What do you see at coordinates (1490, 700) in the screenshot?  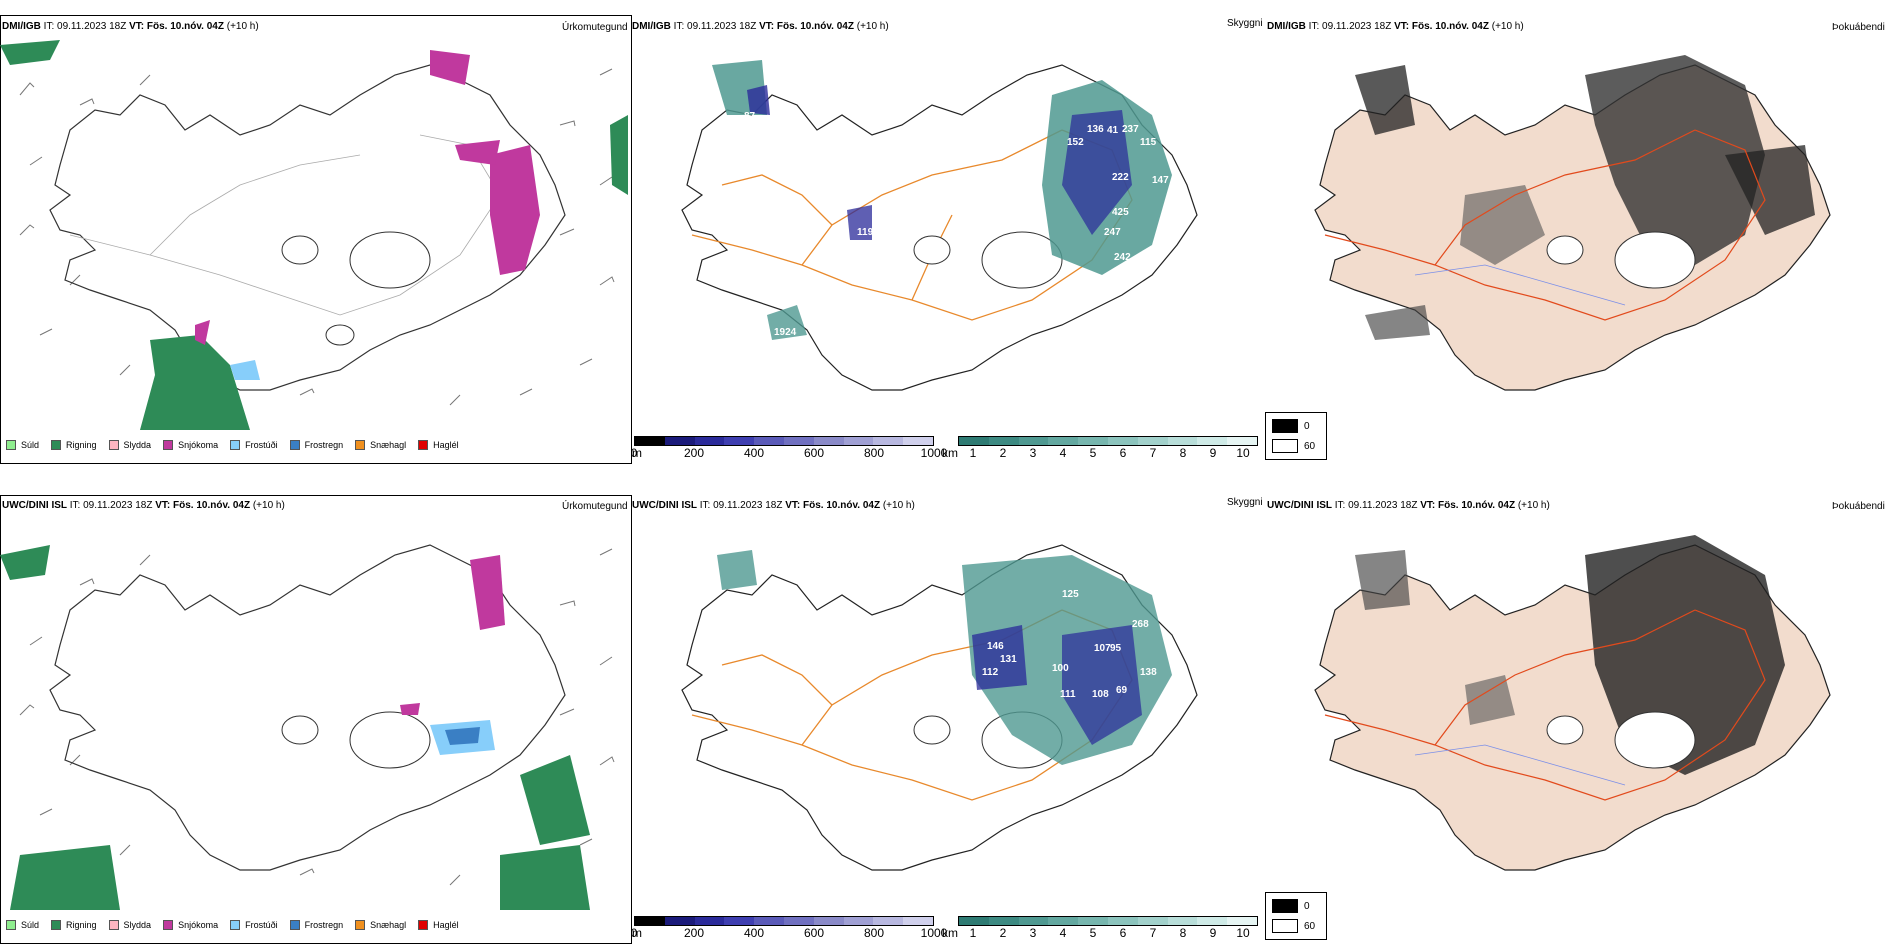 I see `fog-area` at bounding box center [1490, 700].